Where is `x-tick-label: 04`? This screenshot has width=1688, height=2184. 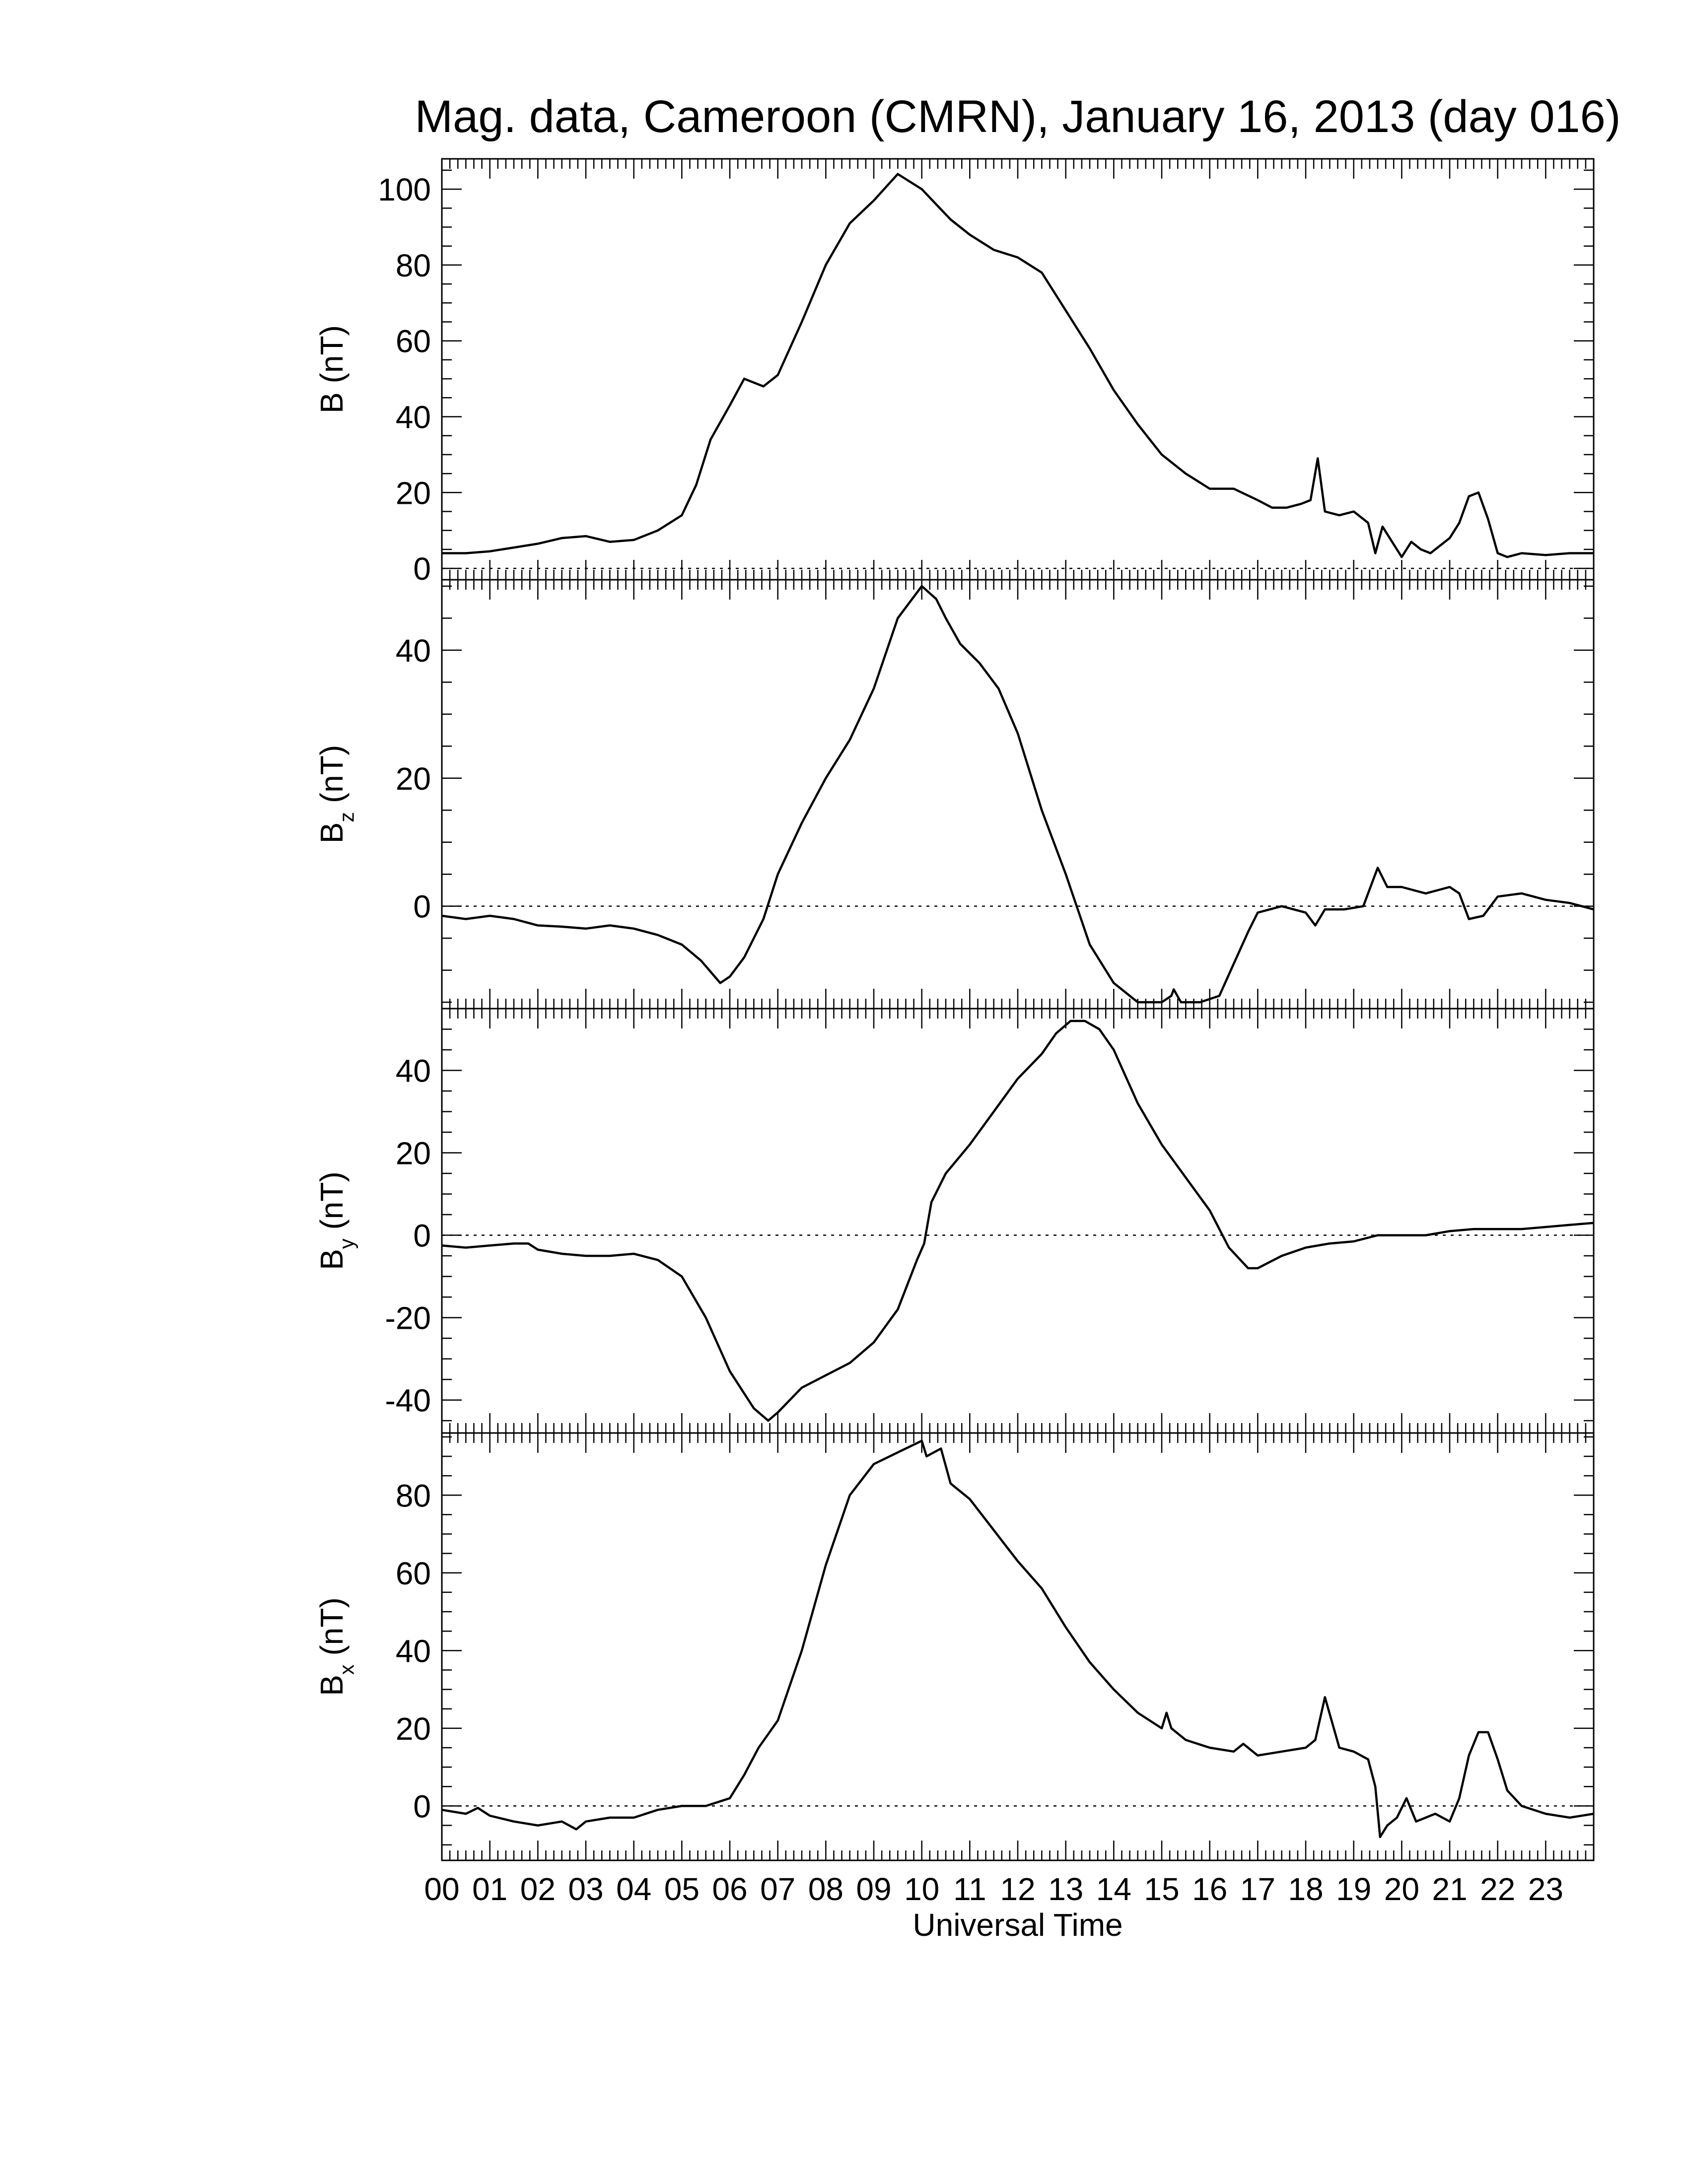 x-tick-label: 04 is located at coordinates (633, 1889).